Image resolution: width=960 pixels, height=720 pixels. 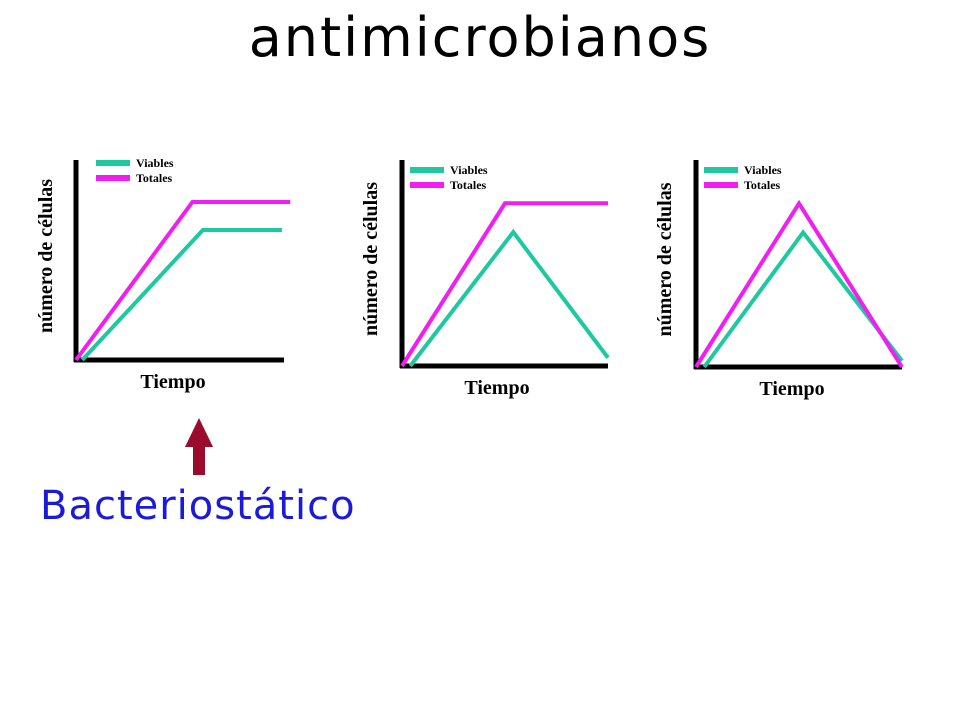 I want to click on arrow-head, so click(x=199, y=432).